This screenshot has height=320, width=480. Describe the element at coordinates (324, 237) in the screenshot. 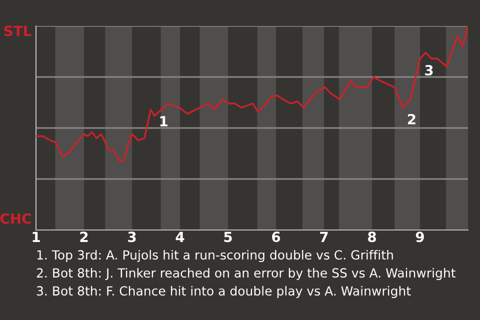

I see `x-tick-label: 7` at that location.